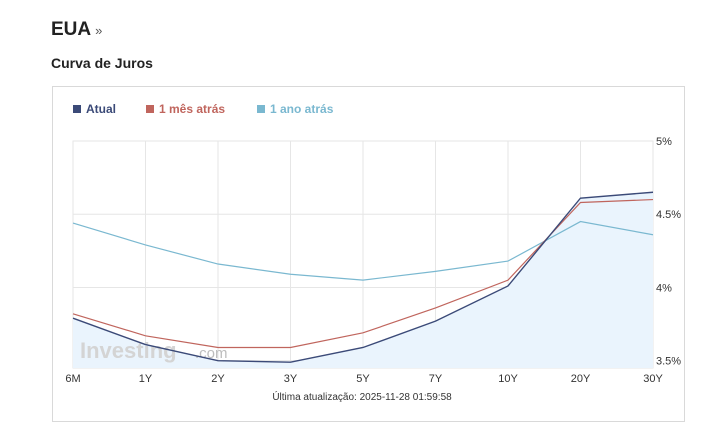 This screenshot has height=434, width=720. Describe the element at coordinates (192, 109) in the screenshot. I see `legend-item-label: 1 mês atrás` at that location.